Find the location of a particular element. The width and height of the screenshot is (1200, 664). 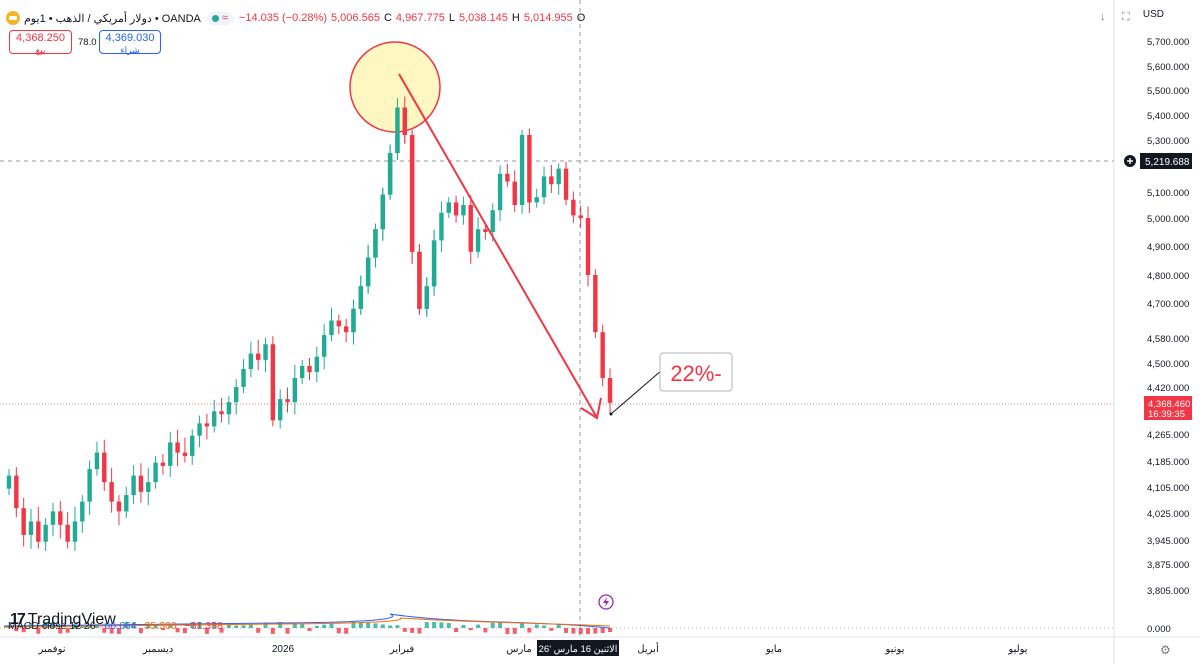

high-value: 5,038.145 is located at coordinates (483, 18).